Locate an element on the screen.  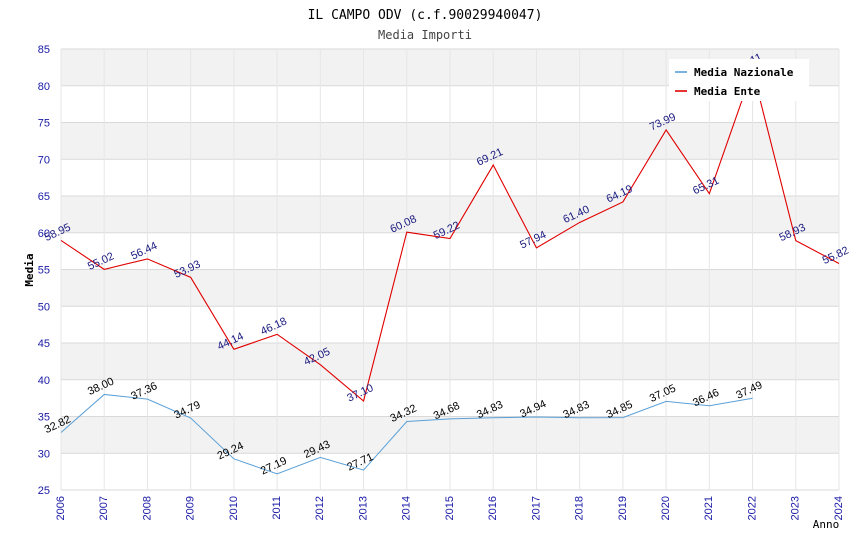
y-tick-label: 70 is located at coordinates (44, 160).